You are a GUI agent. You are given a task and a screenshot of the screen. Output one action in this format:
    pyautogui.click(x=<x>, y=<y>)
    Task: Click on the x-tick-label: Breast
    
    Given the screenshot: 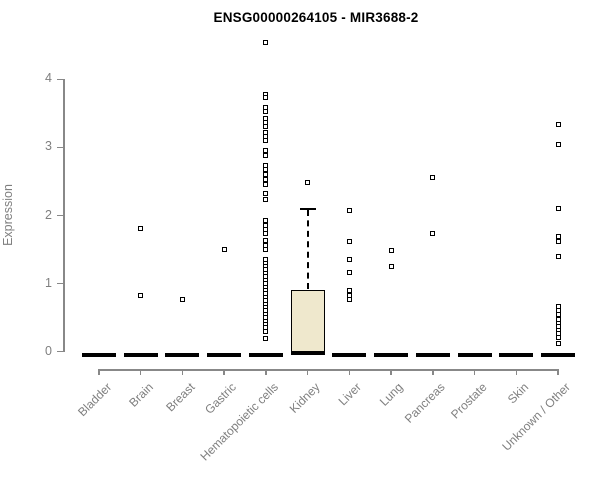 What is the action you would take?
    pyautogui.click(x=180, y=397)
    